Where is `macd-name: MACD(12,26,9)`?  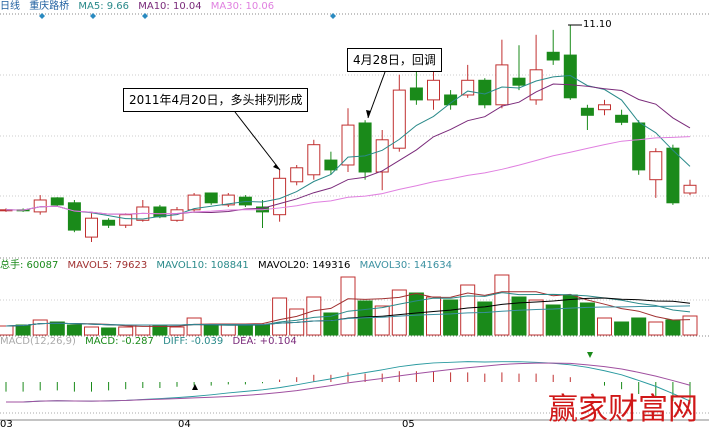
macd-name: MACD(12,26,9) is located at coordinates (38, 341).